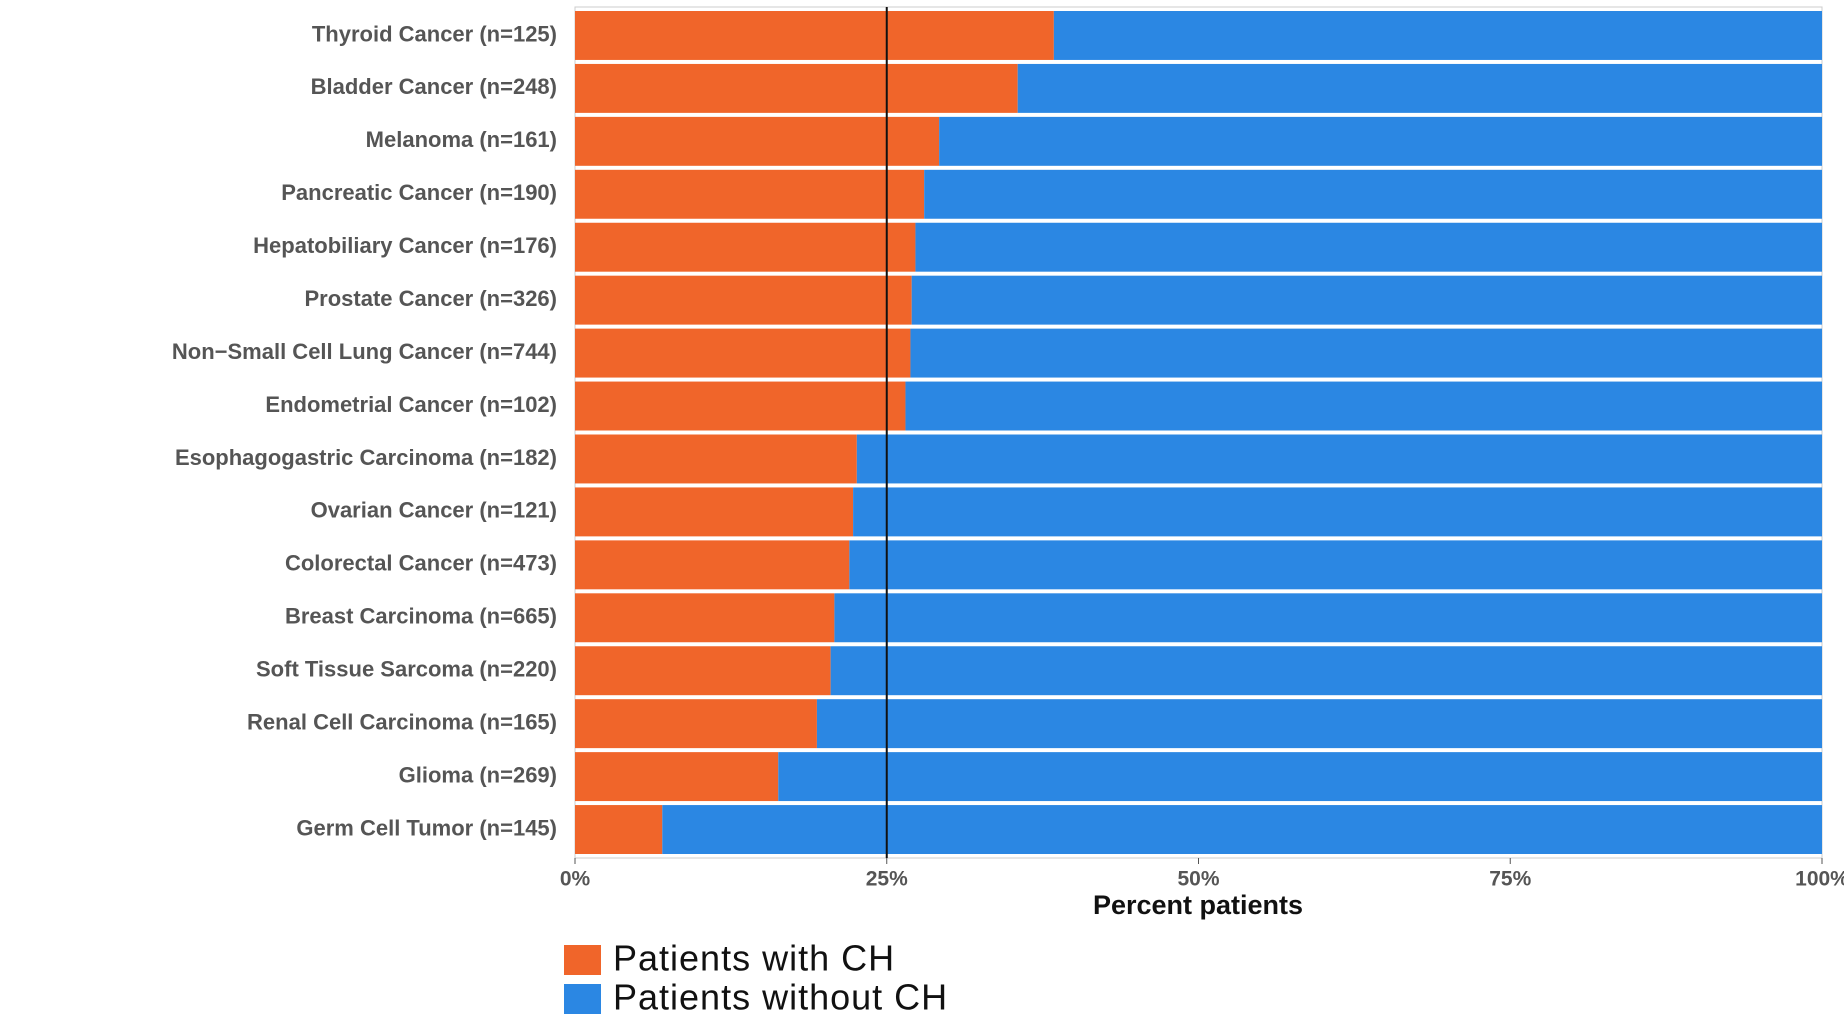 The height and width of the screenshot is (1016, 1844). What do you see at coordinates (575, 879) in the screenshot?
I see `x-tick-label: 0%` at bounding box center [575, 879].